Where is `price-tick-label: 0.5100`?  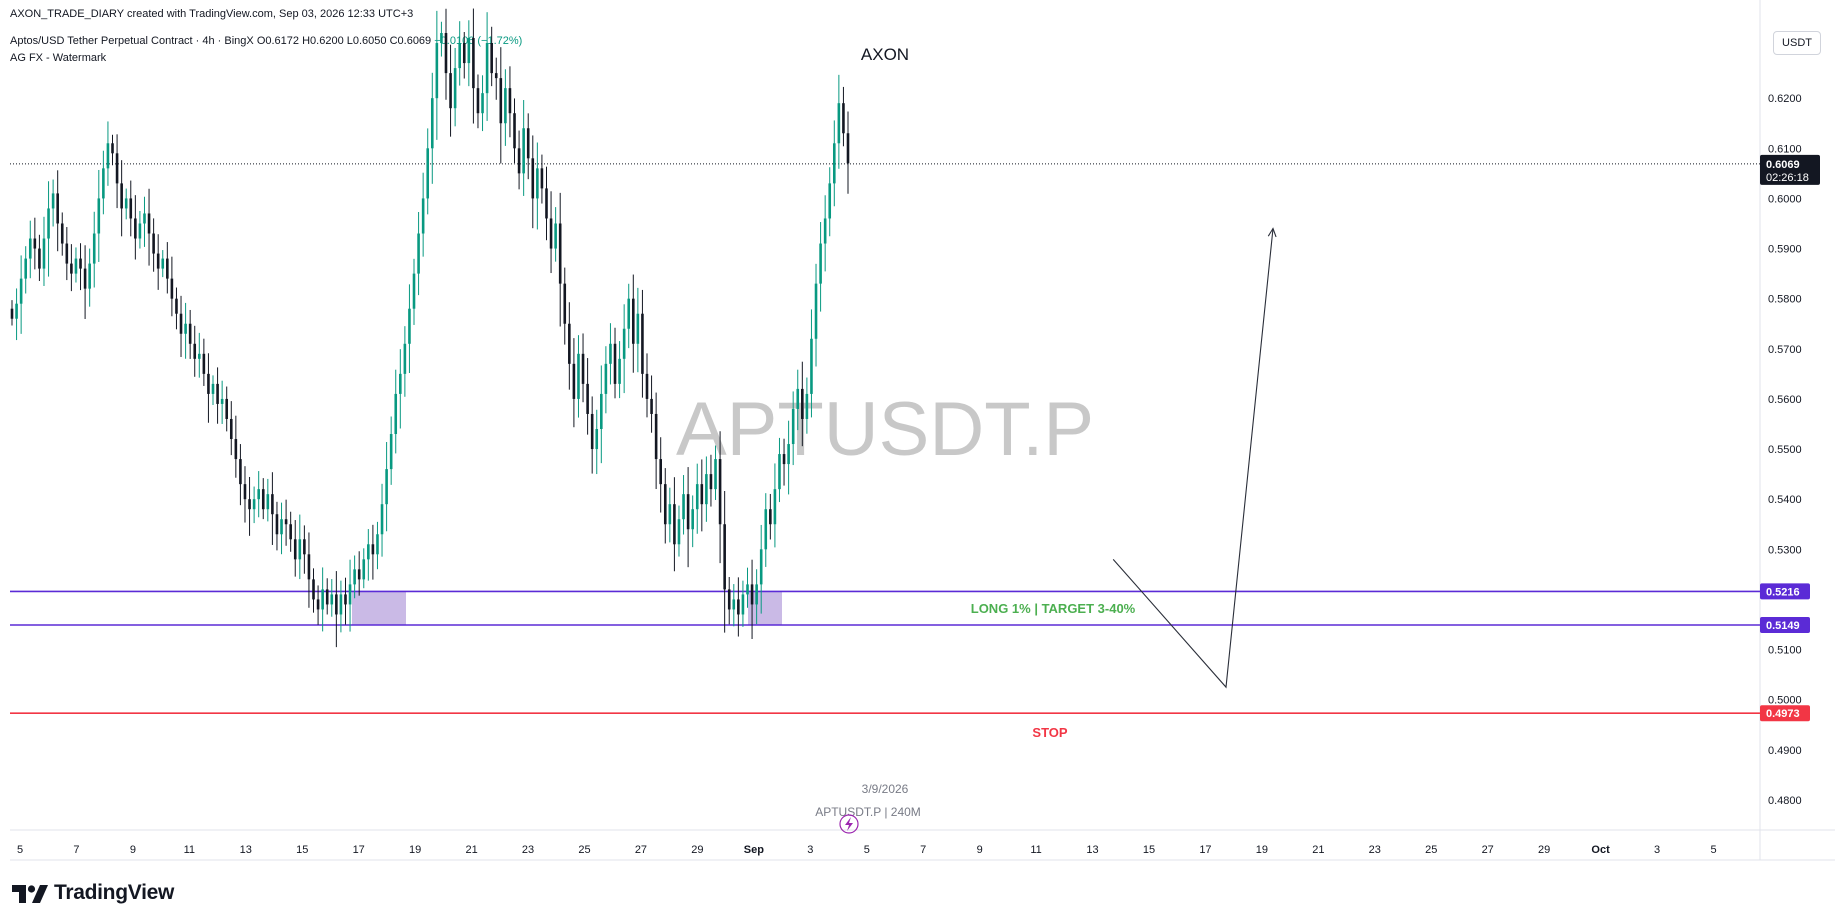 price-tick-label: 0.5100 is located at coordinates (1785, 651).